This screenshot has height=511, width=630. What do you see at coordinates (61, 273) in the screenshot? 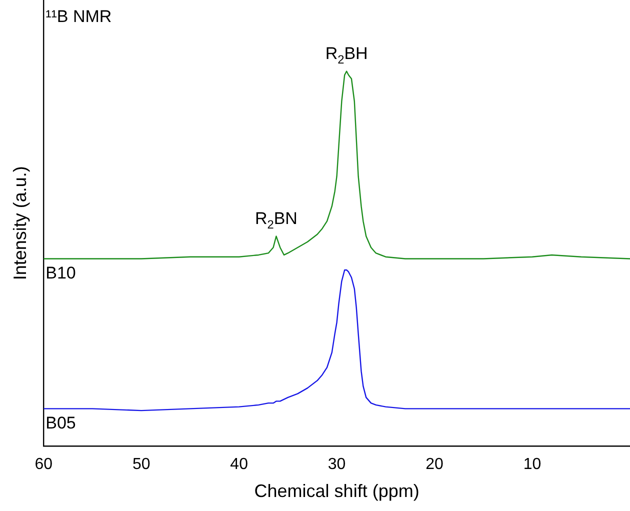
I see `series-label: B10` at bounding box center [61, 273].